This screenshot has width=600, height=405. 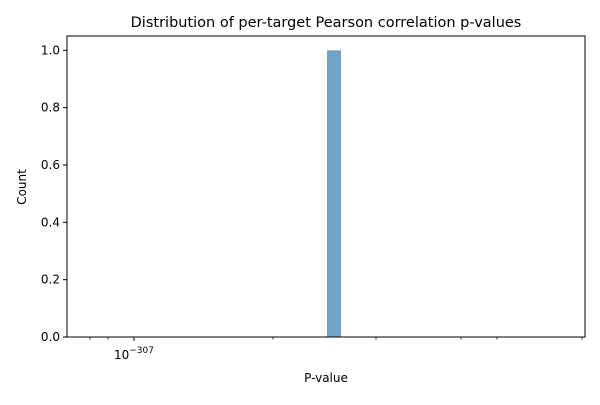 What do you see at coordinates (50, 108) in the screenshot?
I see `y-tick-label: 0.8` at bounding box center [50, 108].